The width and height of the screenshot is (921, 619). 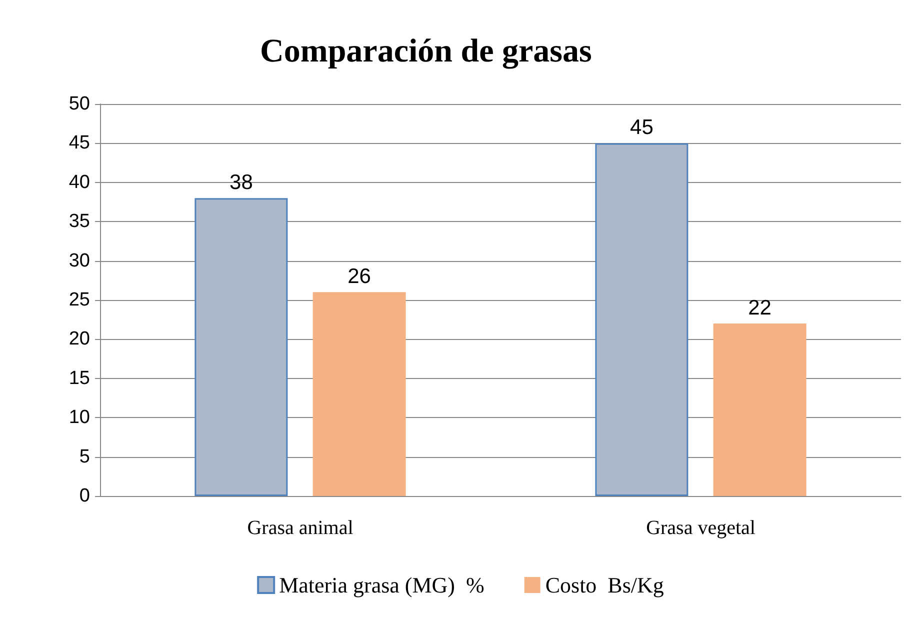 What do you see at coordinates (79, 378) in the screenshot?
I see `y-tick-label: 15` at bounding box center [79, 378].